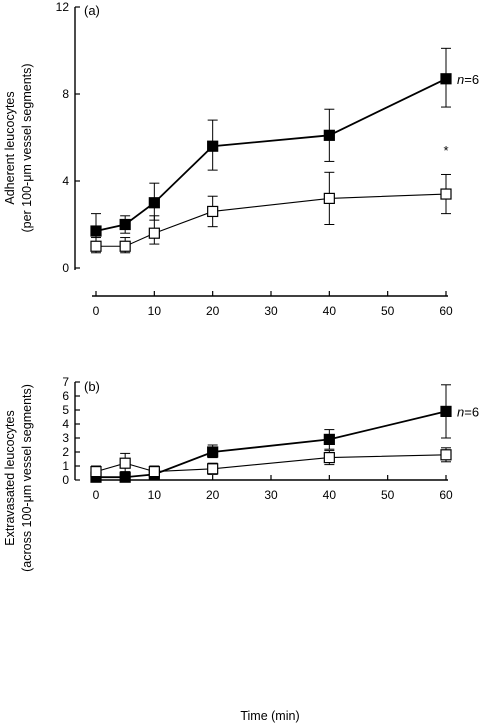 The width and height of the screenshot is (484, 727). Describe the element at coordinates (65, 382) in the screenshot. I see `y-tick-label: 7` at that location.